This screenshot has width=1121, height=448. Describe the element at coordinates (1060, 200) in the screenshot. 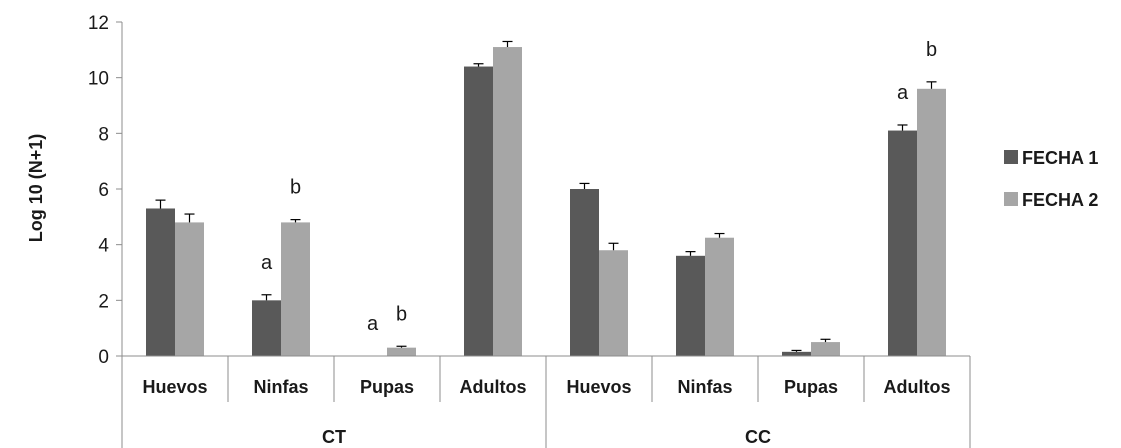

I see `legend-label: FECHA 2` at that location.